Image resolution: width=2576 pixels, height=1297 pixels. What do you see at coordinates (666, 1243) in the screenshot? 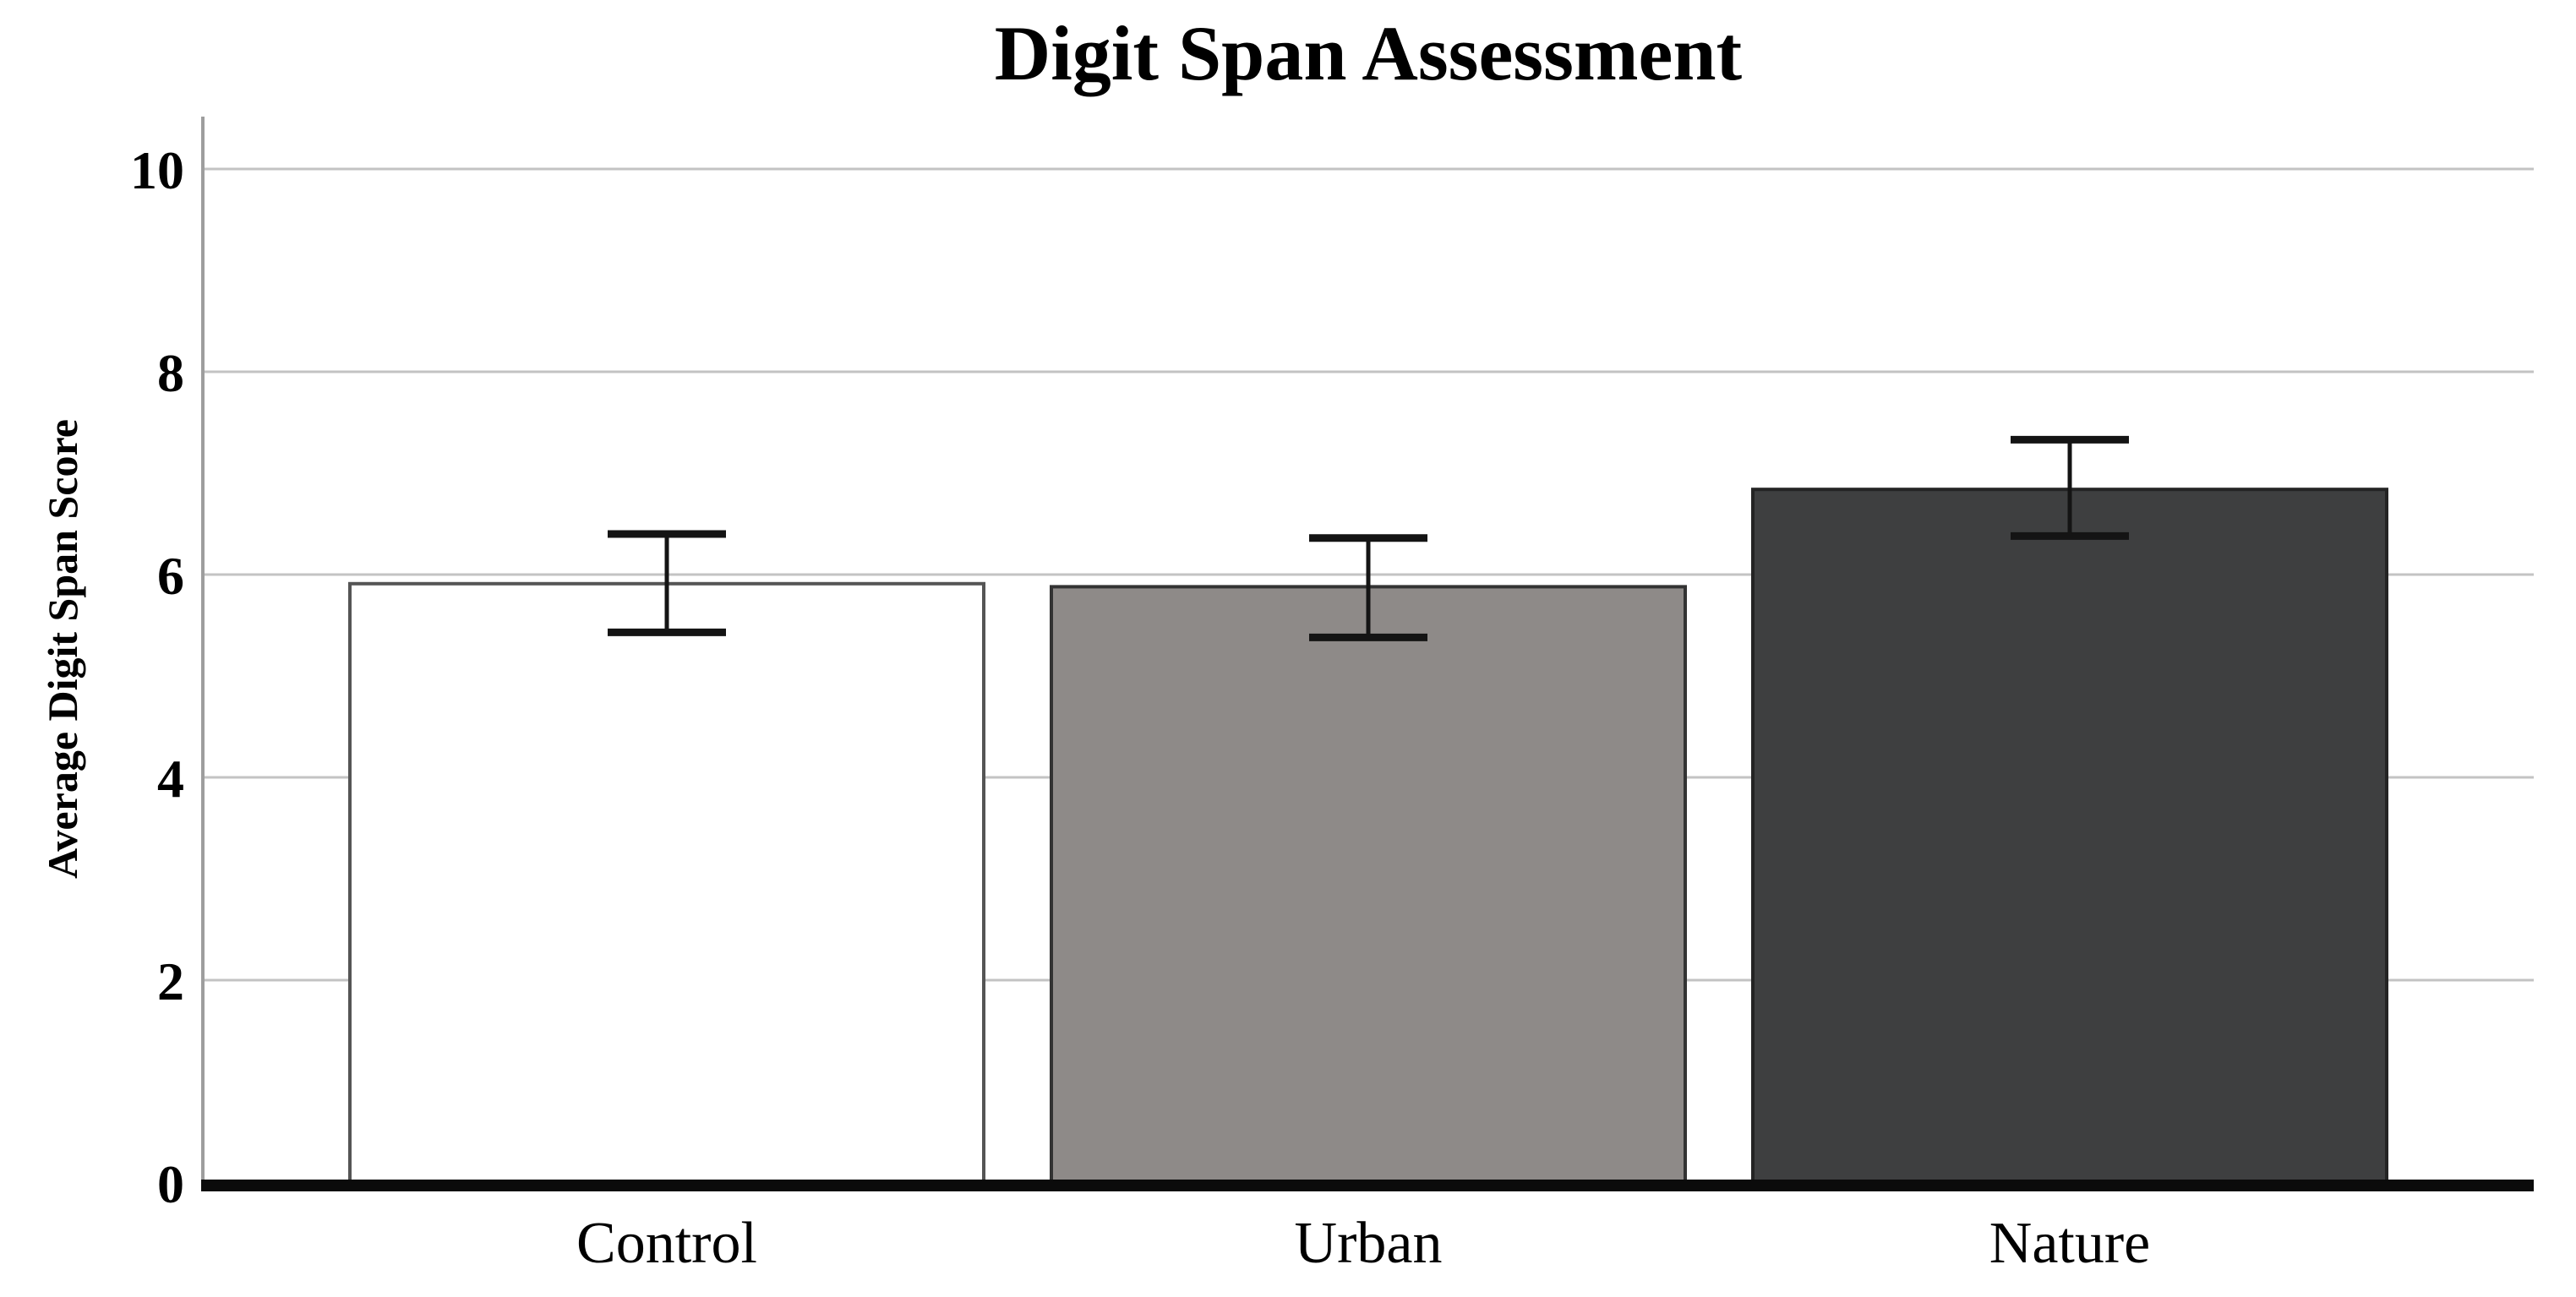
I see `x-category-label-control: Control` at bounding box center [666, 1243].